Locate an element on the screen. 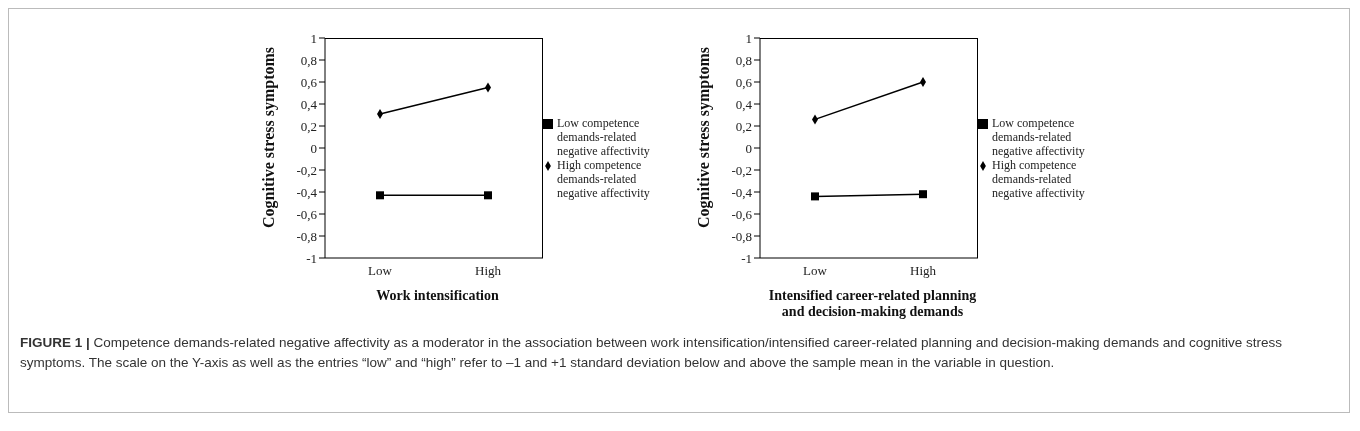  x-axis-title: Intensified career-related planning and decision-making demands is located at coordinates (872, 304).